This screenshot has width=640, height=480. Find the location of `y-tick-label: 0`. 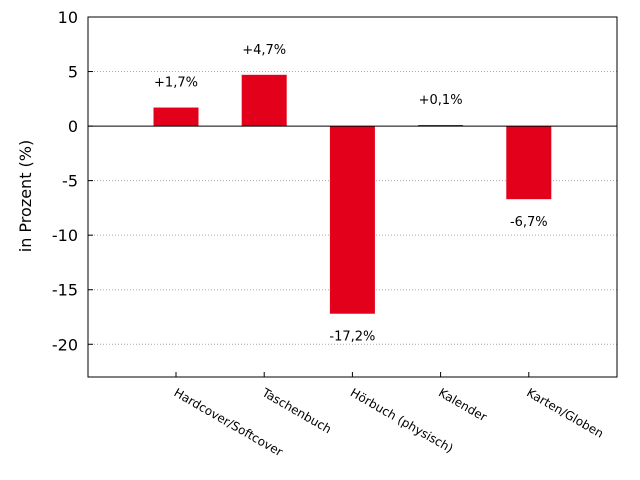

y-tick-label: 0 is located at coordinates (73, 126).